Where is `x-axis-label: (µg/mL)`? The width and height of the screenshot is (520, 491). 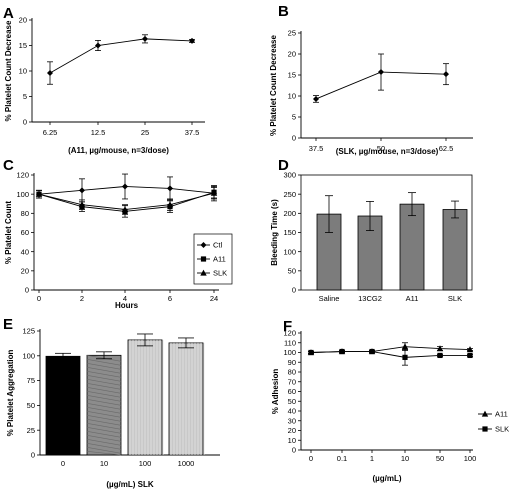 x-axis-label: (µg/mL) is located at coordinates (386, 478).